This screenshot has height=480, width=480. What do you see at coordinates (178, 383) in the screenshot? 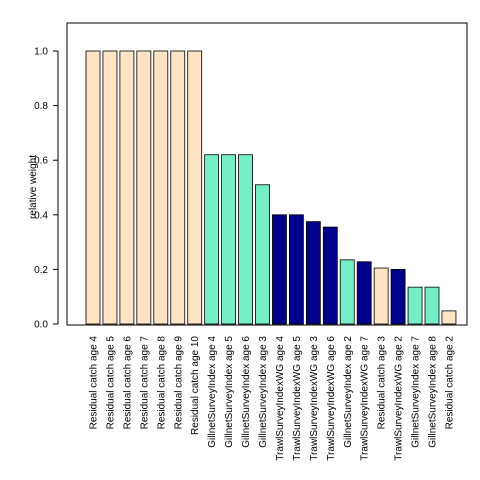
I see `x-tick-label: Residual catch age 9` at bounding box center [178, 383].